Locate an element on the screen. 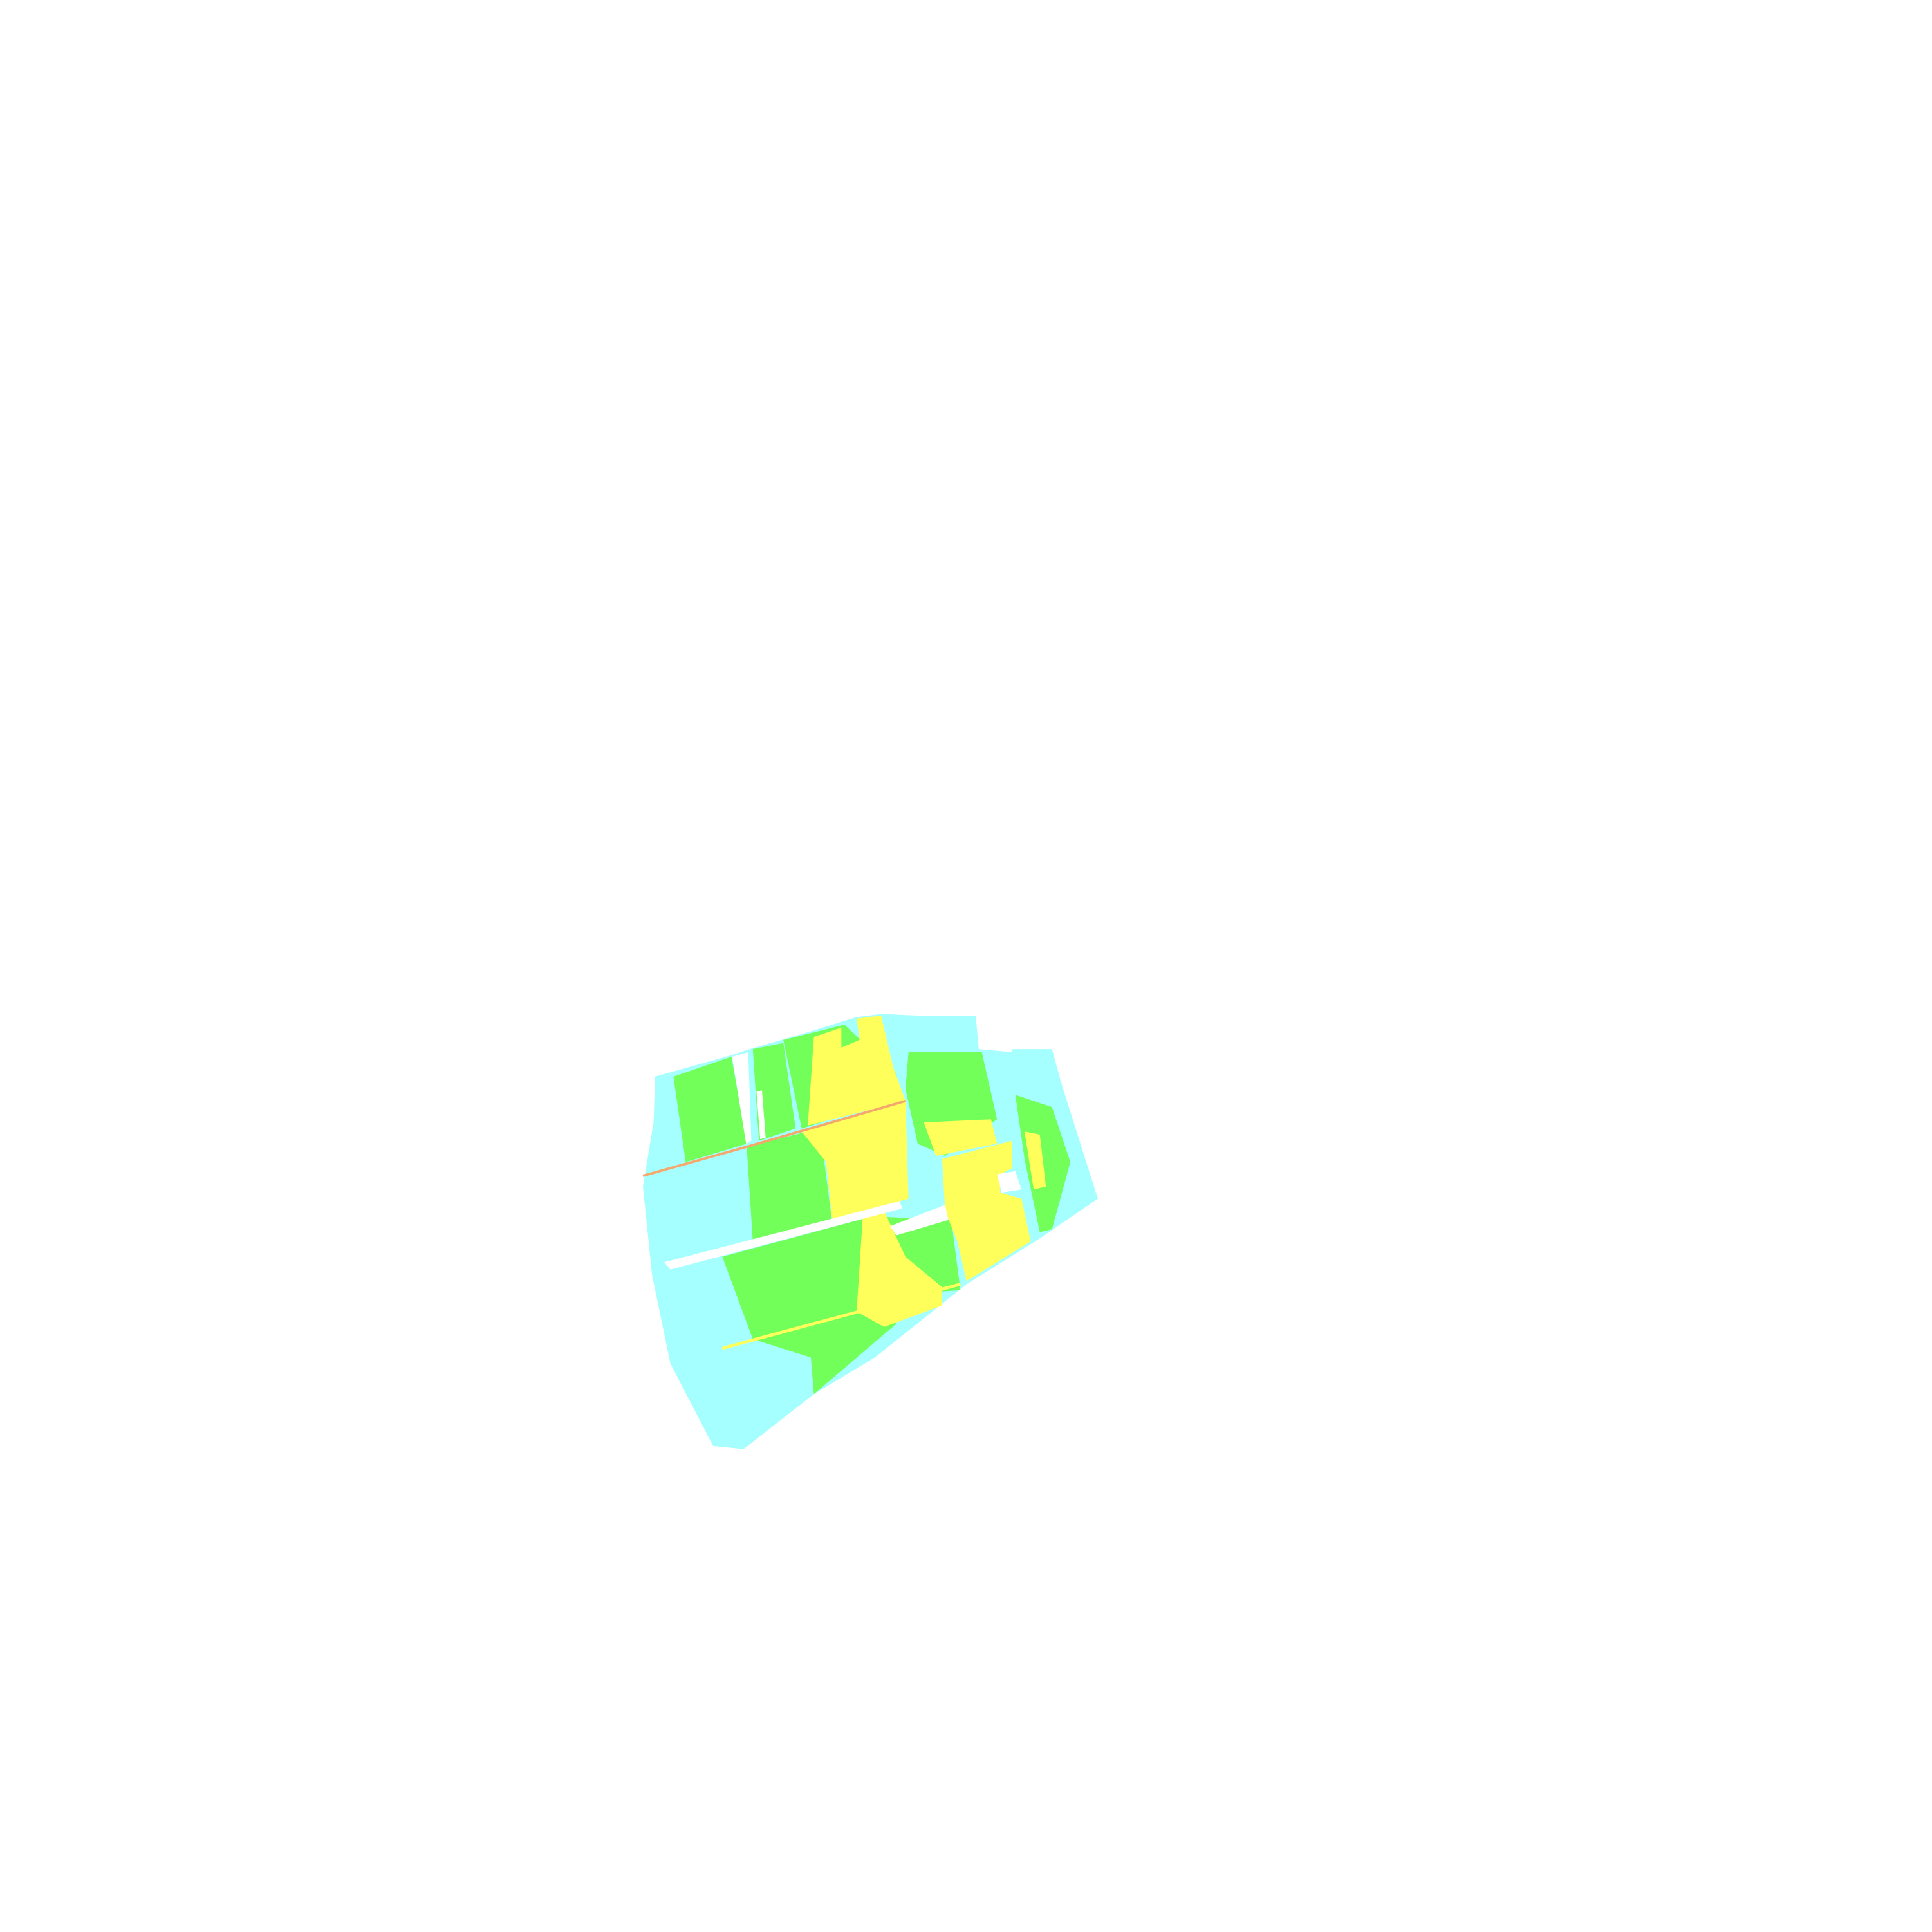 Image resolution: width=1932 pixels, height=1932 pixels. class-edge-yellow is located at coordinates (841, 1316).